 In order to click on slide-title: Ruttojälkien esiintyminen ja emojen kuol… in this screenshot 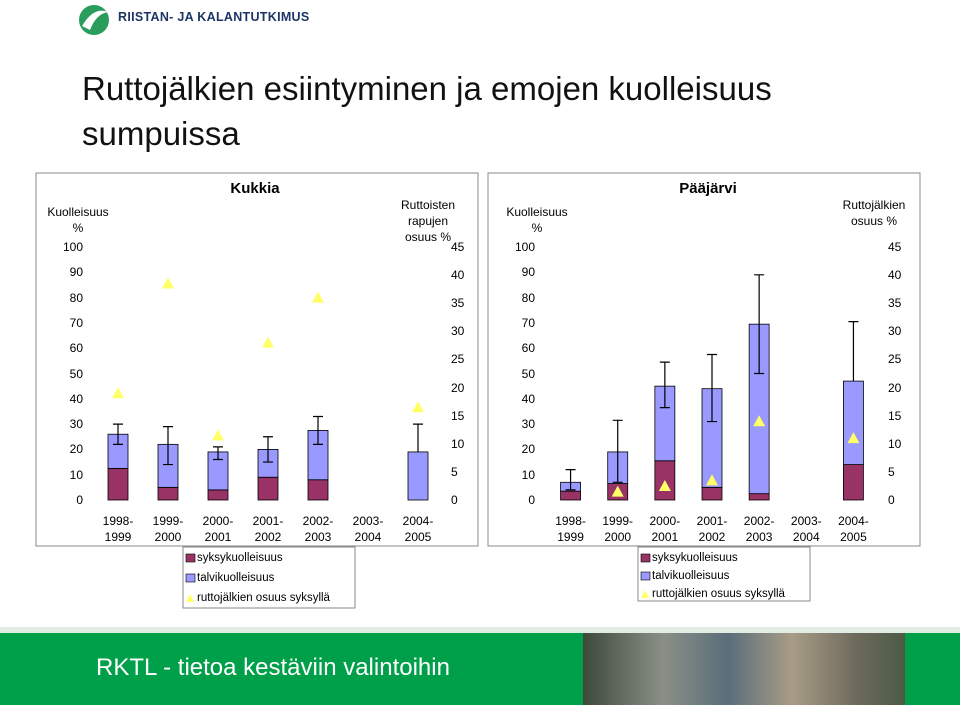, I will do `click(427, 111)`.